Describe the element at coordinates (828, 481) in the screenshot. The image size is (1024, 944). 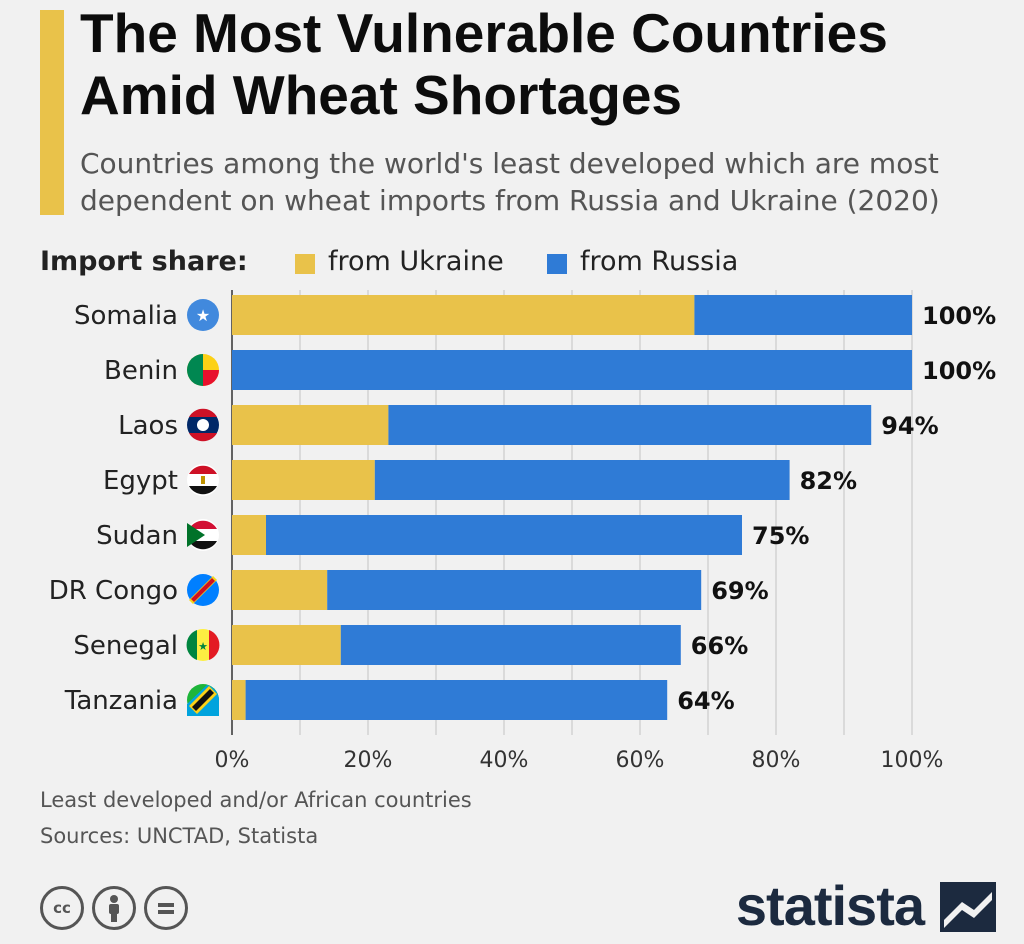
I see `bar-total-label: 82%` at that location.